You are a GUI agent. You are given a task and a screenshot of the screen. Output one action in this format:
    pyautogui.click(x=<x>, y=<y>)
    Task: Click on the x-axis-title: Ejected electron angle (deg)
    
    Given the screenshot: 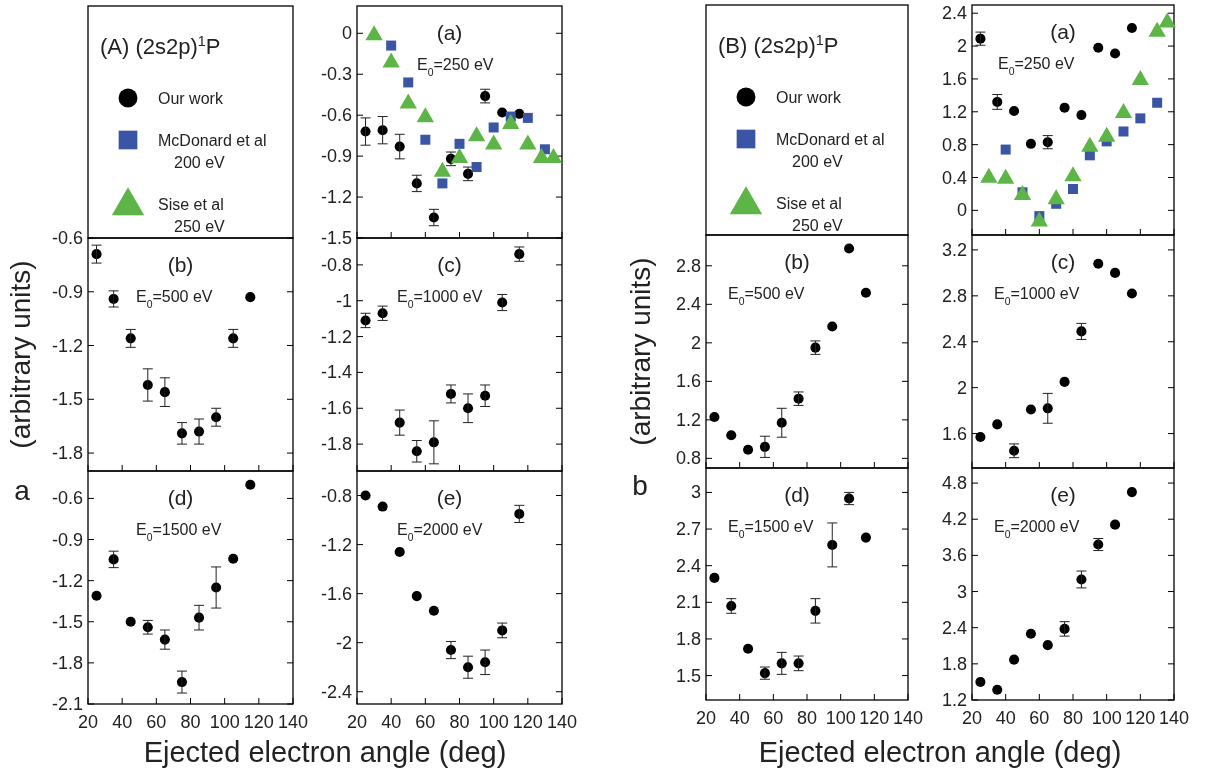 What is the action you would take?
    pyautogui.click(x=940, y=752)
    